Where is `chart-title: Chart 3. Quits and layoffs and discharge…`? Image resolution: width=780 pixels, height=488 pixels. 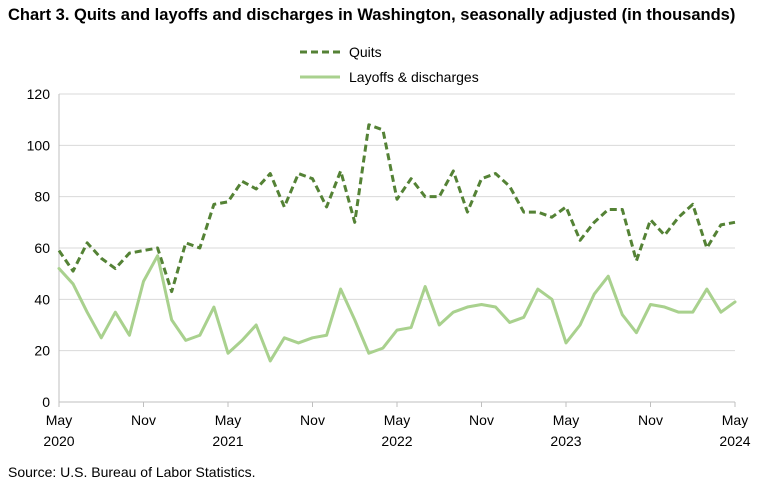
chart-title: Chart 3. Quits and layoffs and discharge… is located at coordinates (372, 15).